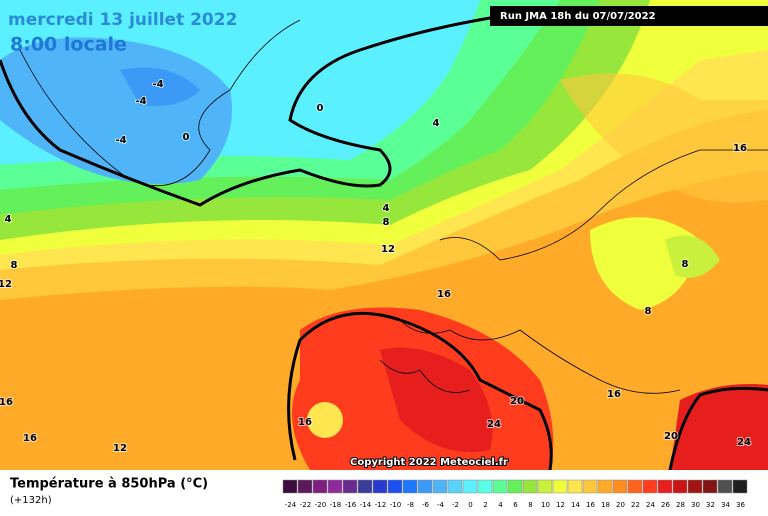 This screenshot has width=768, height=516. Describe the element at coordinates (320, 505) in the screenshot. I see `scale-label: -20` at that location.